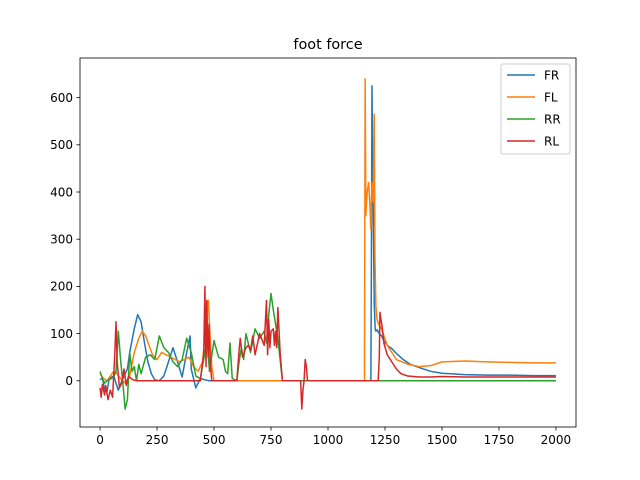 The image size is (640, 480). Describe the element at coordinates (61, 145) in the screenshot. I see `y-tick-label: 500` at that location.